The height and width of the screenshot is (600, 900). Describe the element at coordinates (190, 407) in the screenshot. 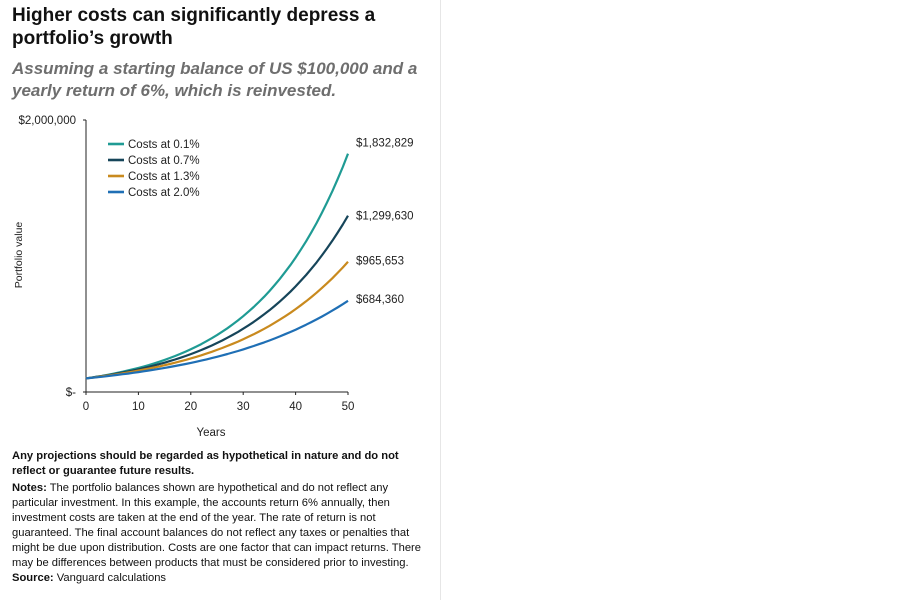

I see `x-tick-label: 20` at that location.